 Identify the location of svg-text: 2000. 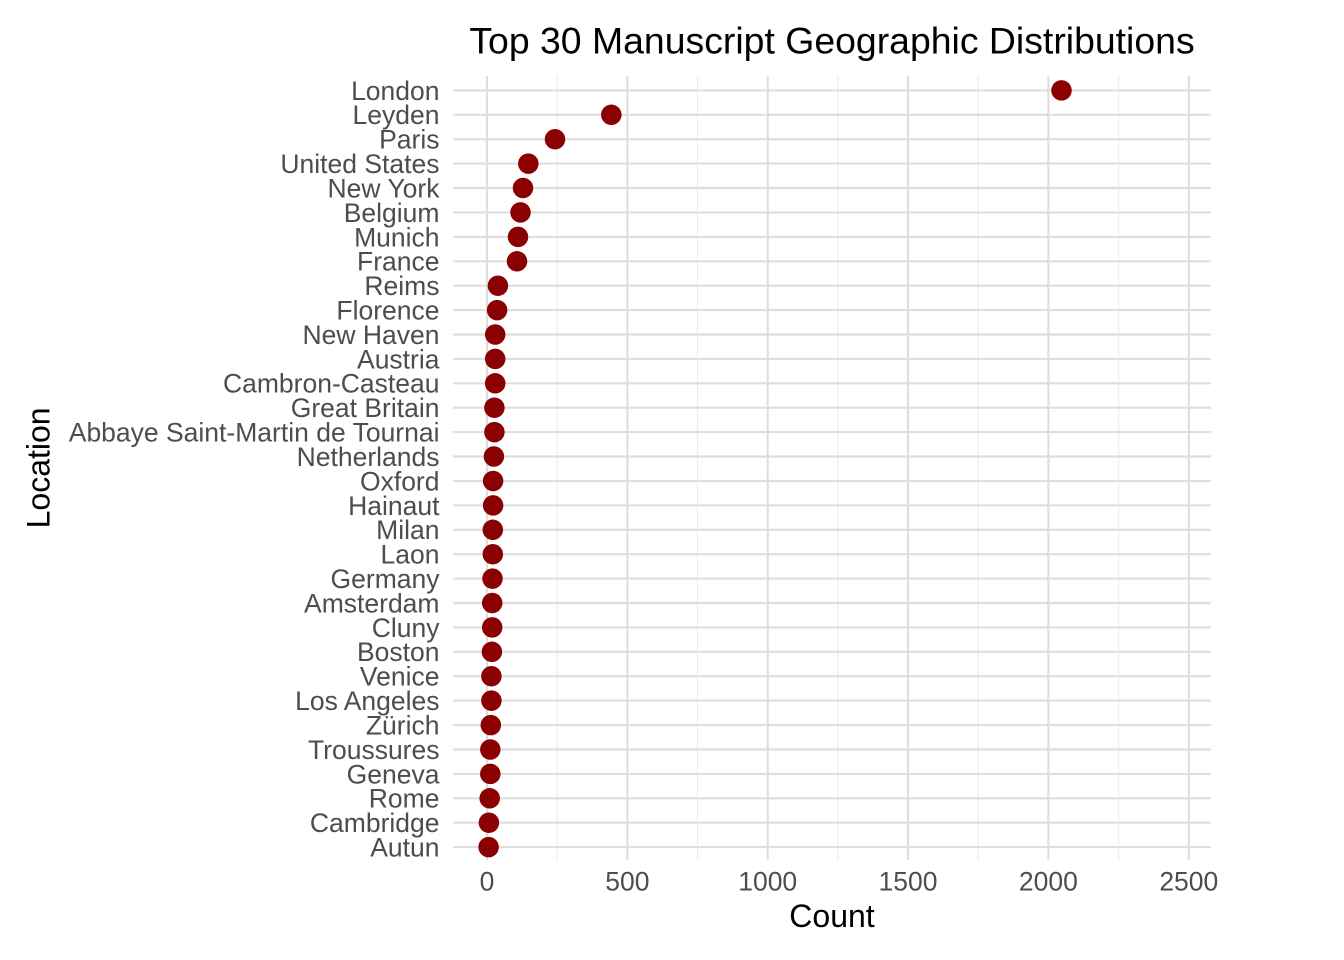
(1048, 882).